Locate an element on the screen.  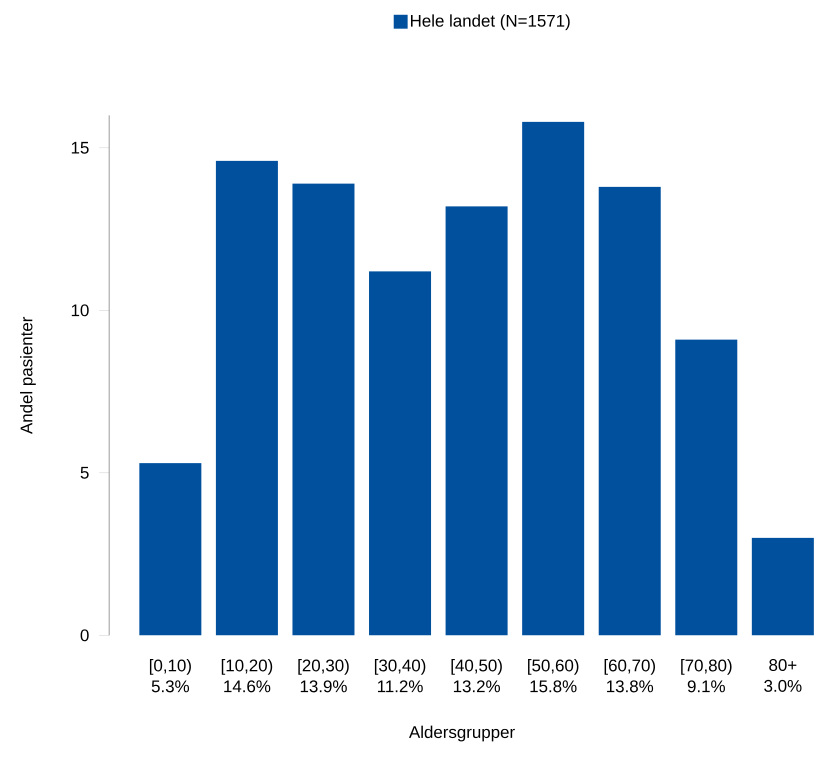
data-label: 9.1% is located at coordinates (706, 686).